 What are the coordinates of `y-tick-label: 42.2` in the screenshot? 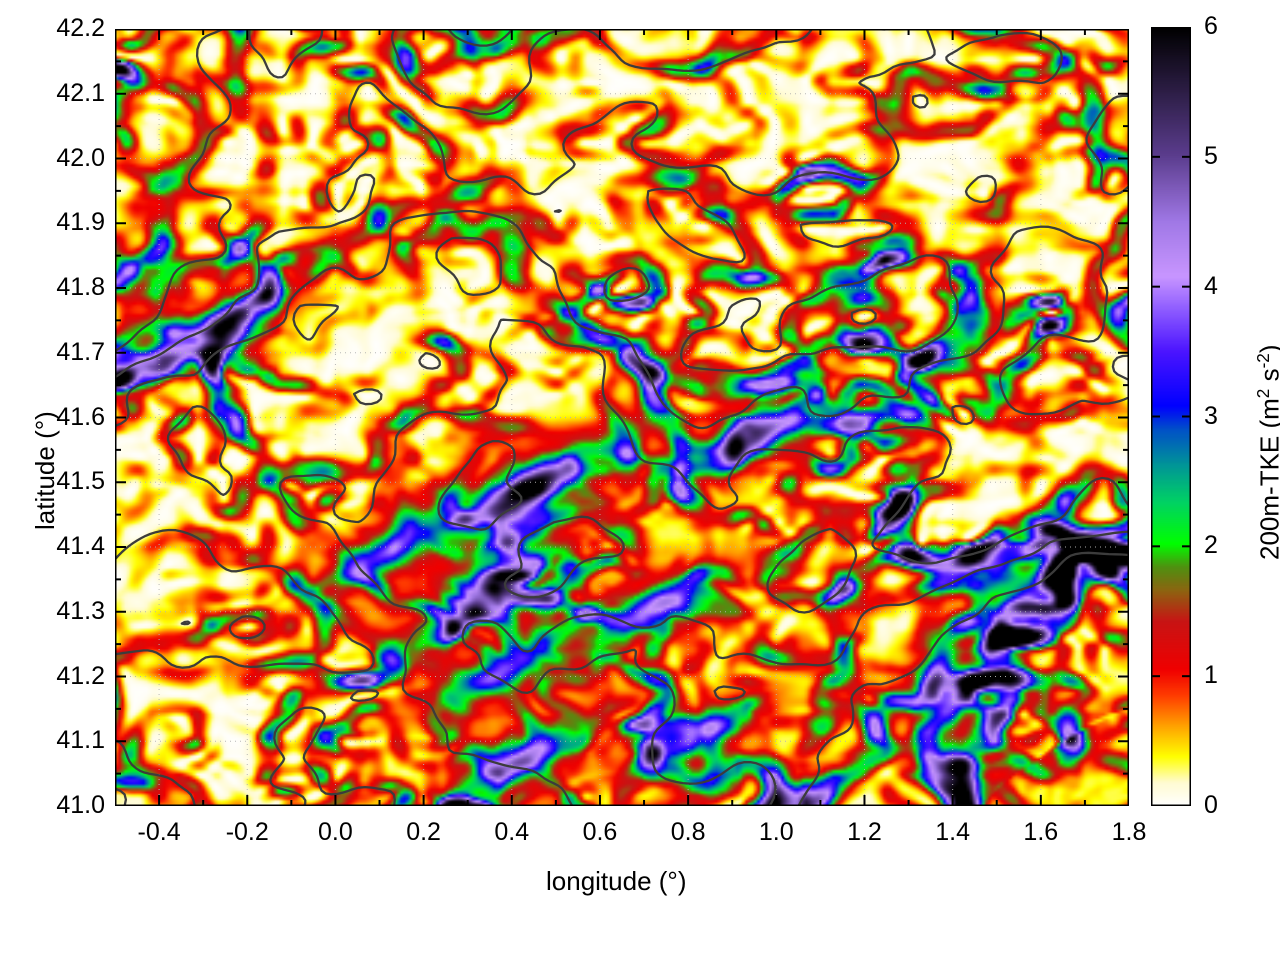 It's located at (80, 28).